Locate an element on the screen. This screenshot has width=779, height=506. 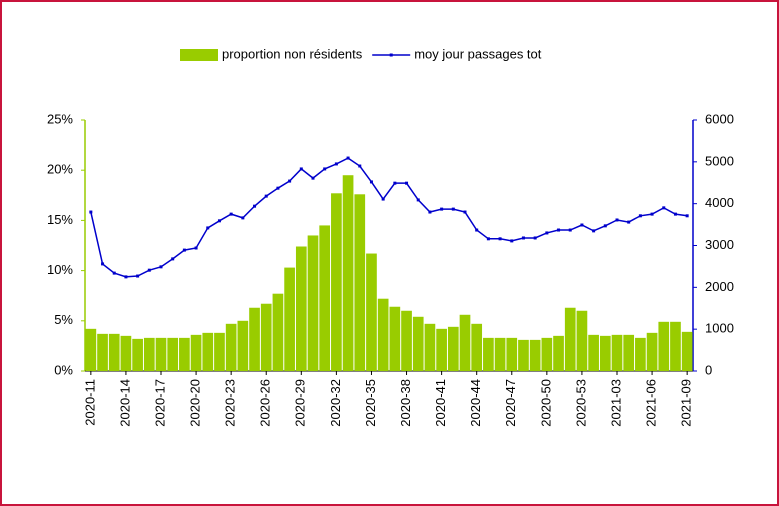
x-tick-label: 2020-35 is located at coordinates (370, 403).